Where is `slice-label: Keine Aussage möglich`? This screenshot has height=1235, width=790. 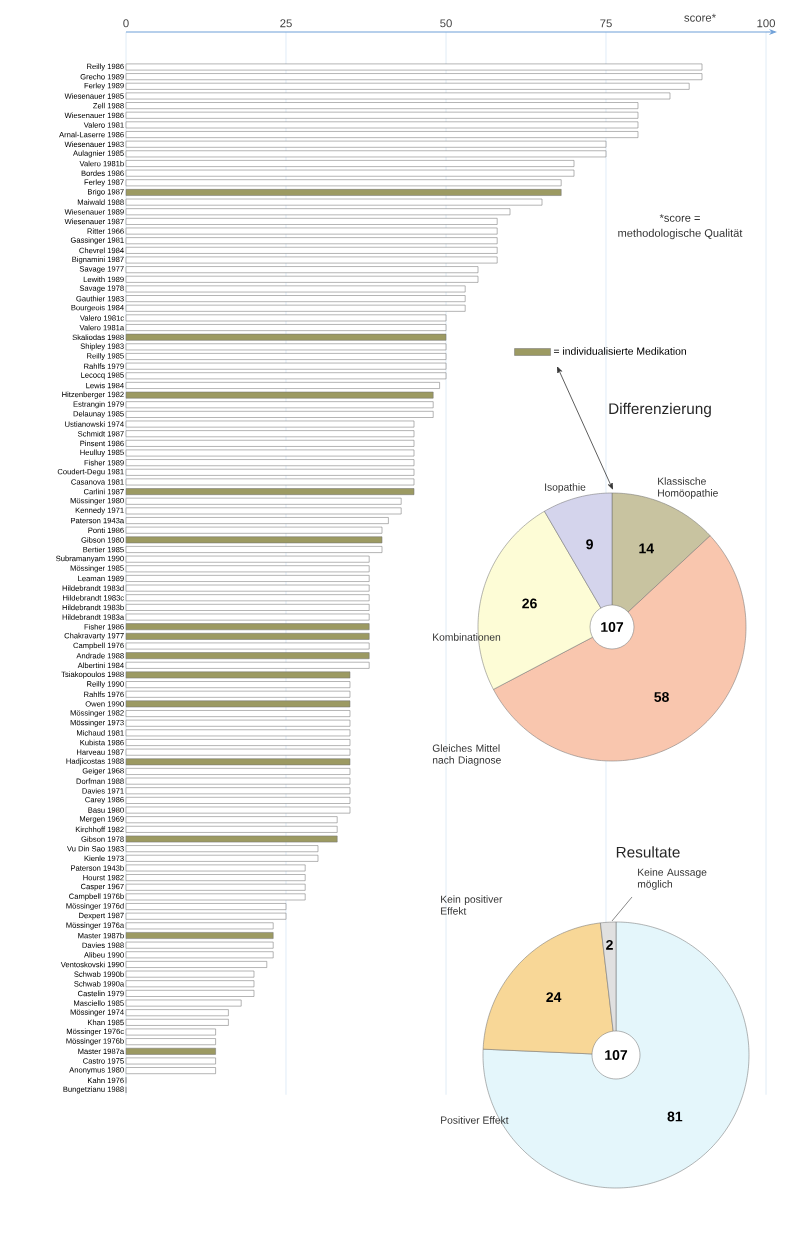 slice-label: Keine Aussage möglich is located at coordinates (672, 879).